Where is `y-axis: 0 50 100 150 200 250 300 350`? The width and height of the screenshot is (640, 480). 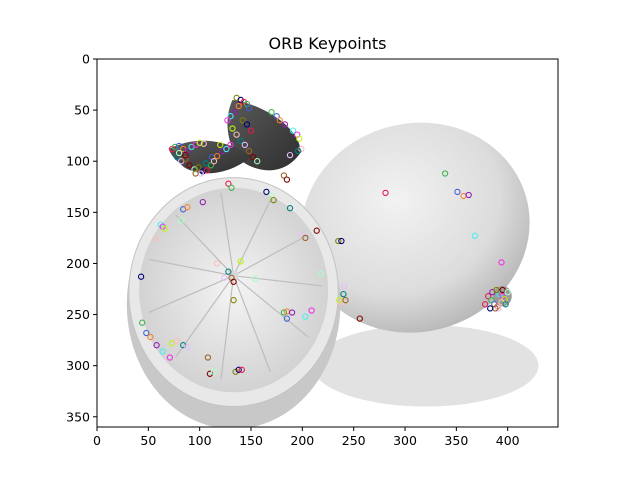
y-axis: 0 50 100 150 200 250 300 350 is located at coordinates (81, 238).